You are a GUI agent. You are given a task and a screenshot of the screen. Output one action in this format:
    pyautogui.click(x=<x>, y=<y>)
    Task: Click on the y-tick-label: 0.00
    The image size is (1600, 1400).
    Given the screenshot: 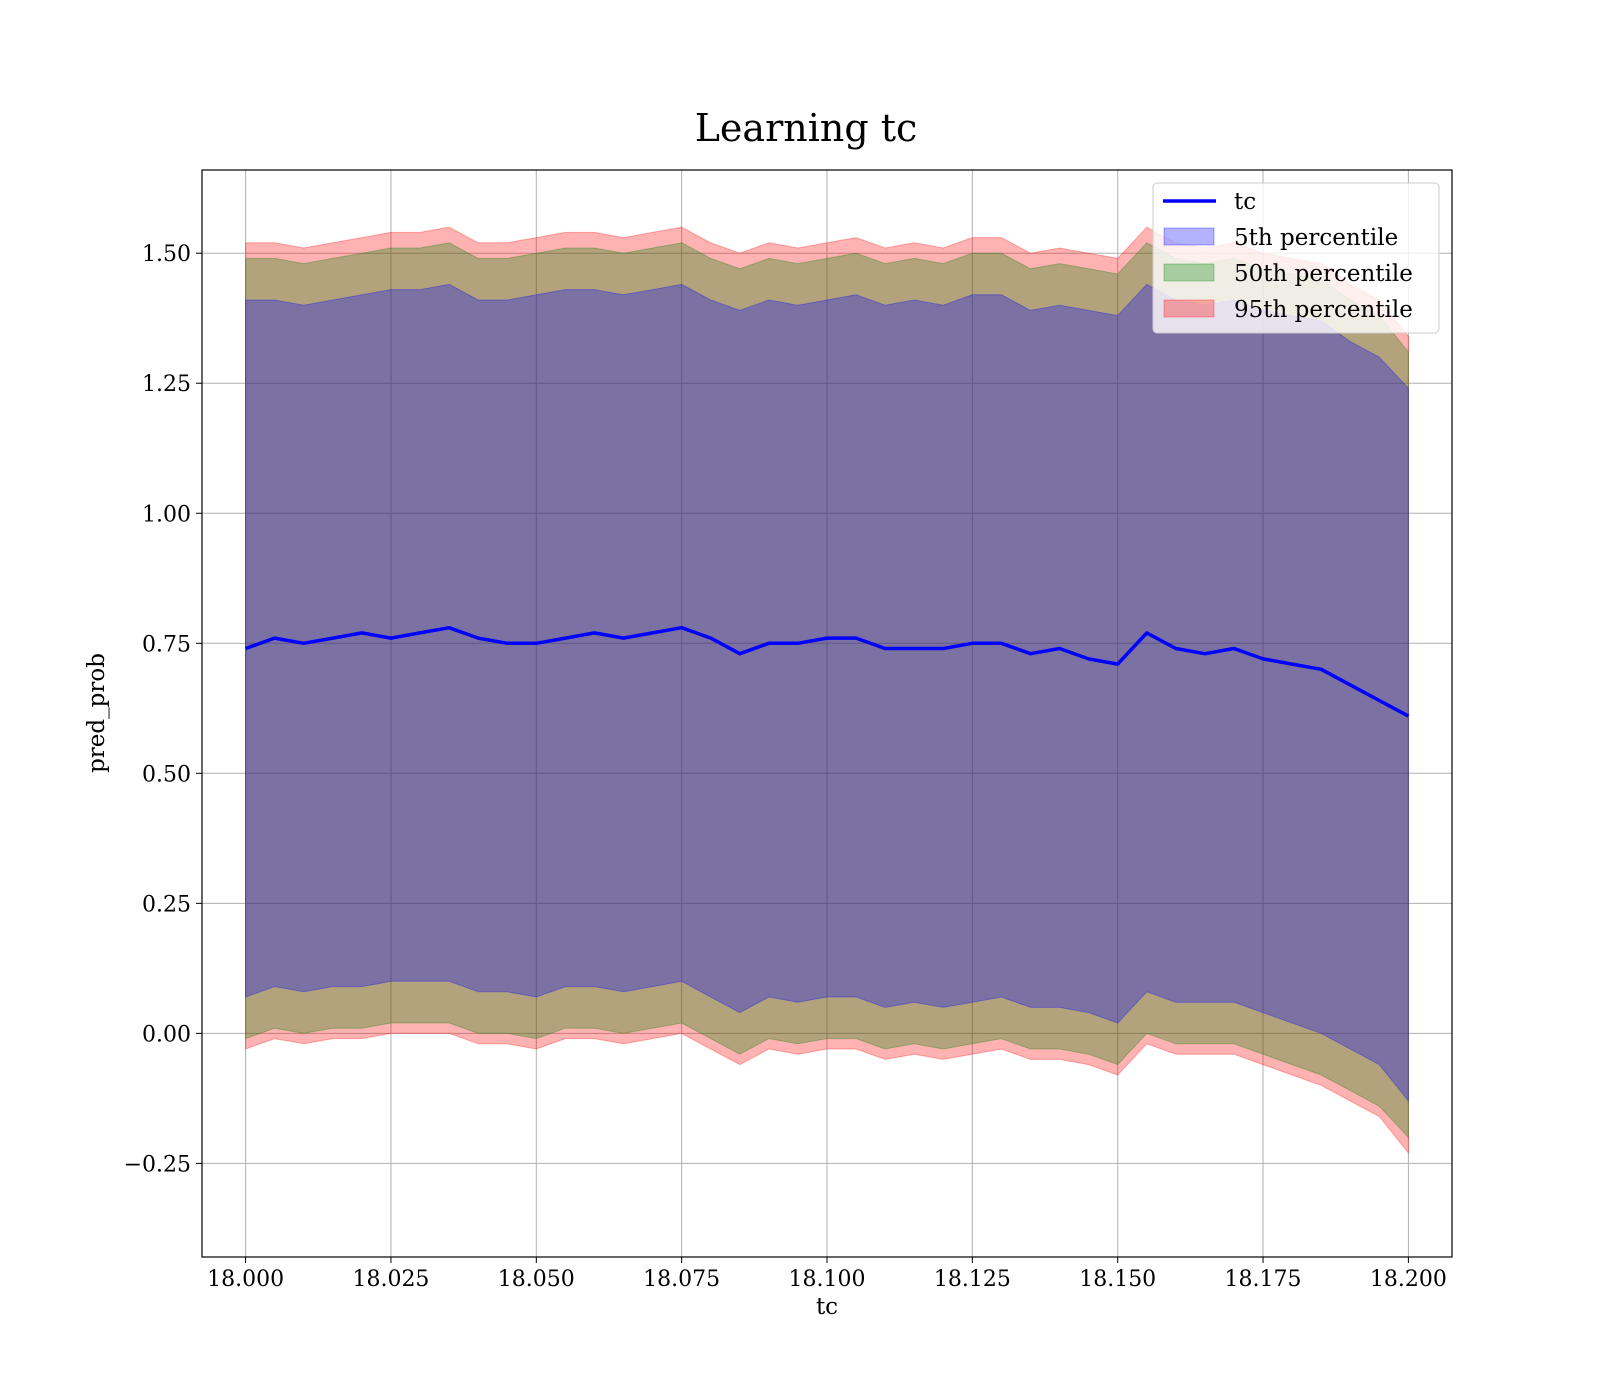 What is the action you would take?
    pyautogui.click(x=166, y=1034)
    